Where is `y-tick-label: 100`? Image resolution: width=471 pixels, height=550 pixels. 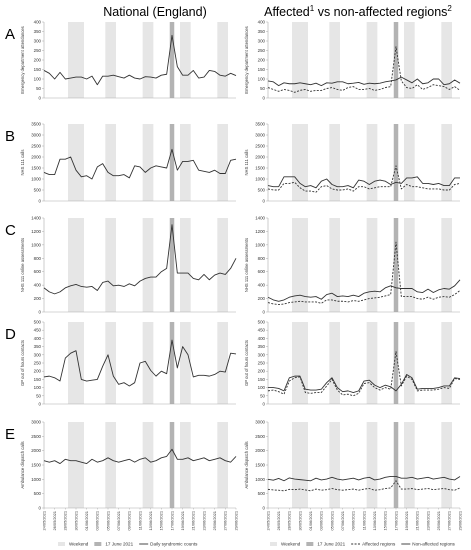 y-tick-label: 100 is located at coordinates (262, 79).